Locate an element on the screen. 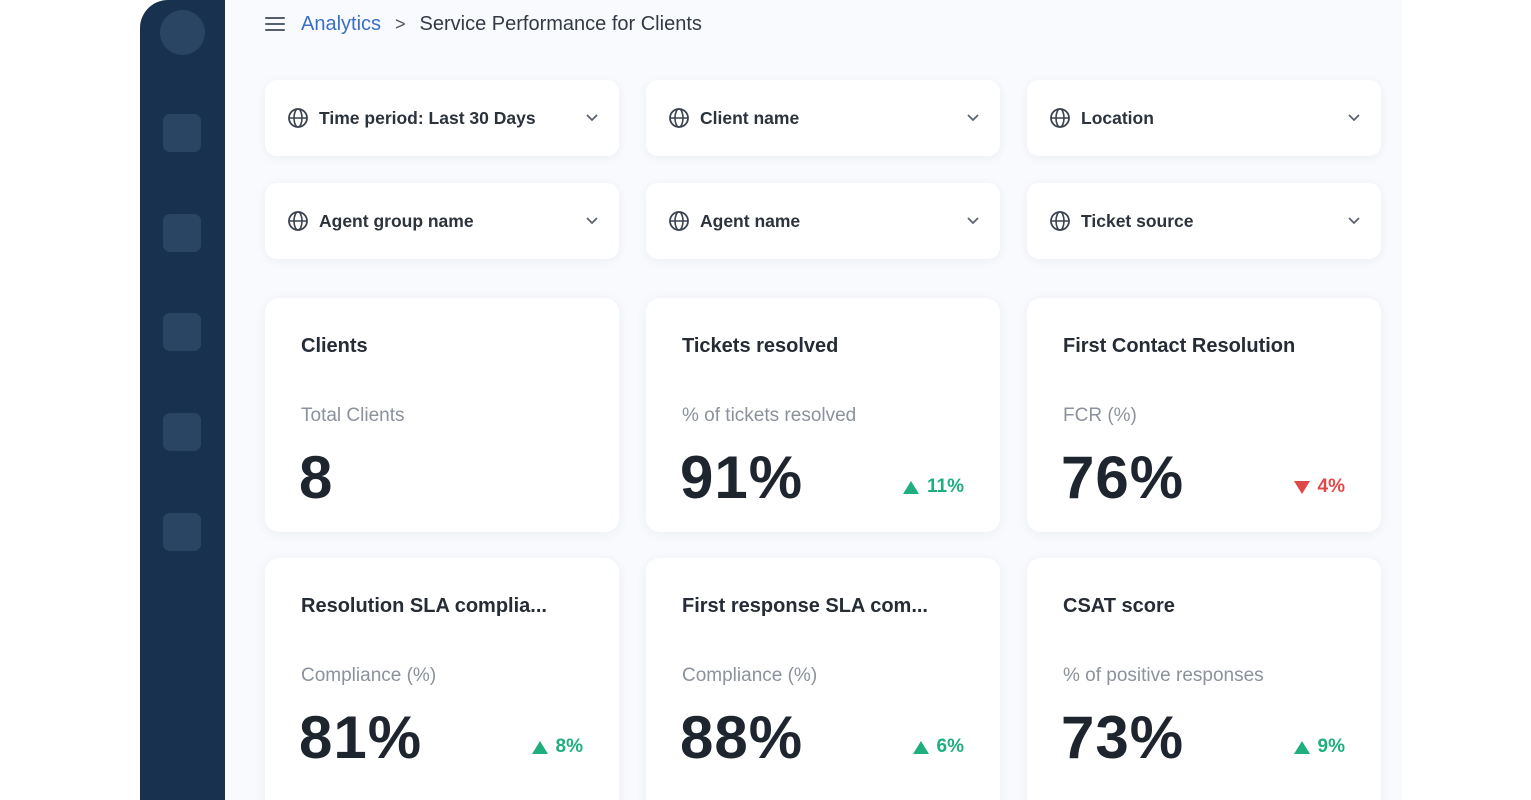  kpi-card-clients: Clients Total Clients 8 is located at coordinates (442, 415).